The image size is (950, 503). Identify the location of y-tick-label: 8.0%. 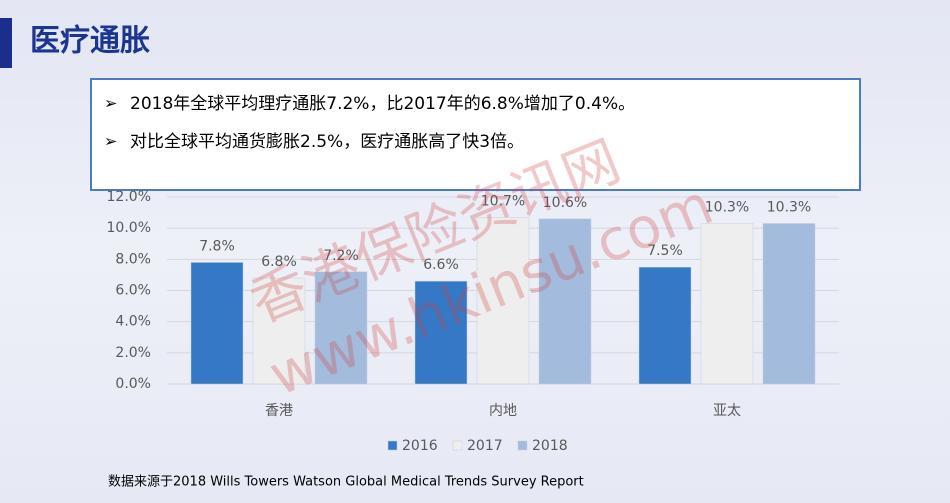
(133, 259).